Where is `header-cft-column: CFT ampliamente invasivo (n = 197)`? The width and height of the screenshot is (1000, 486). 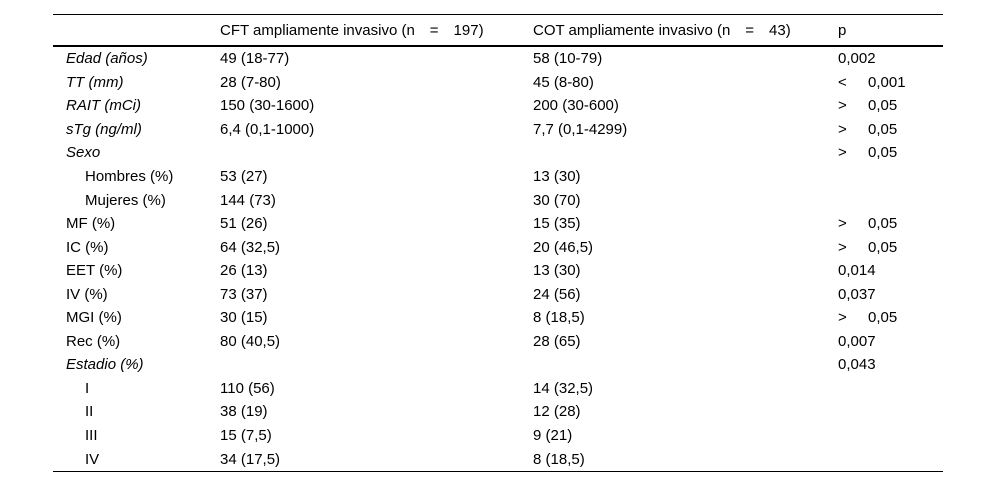
header-cft-column: CFT ampliamente invasivo (n = 197) is located at coordinates (352, 30).